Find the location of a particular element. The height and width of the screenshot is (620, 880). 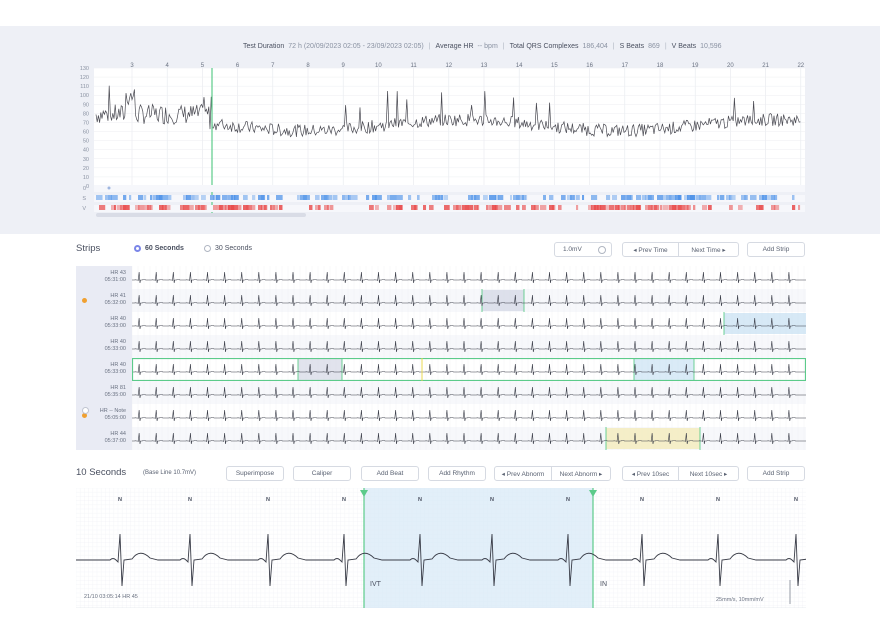

add-rhythm-button: Add Rhythm is located at coordinates (457, 473).